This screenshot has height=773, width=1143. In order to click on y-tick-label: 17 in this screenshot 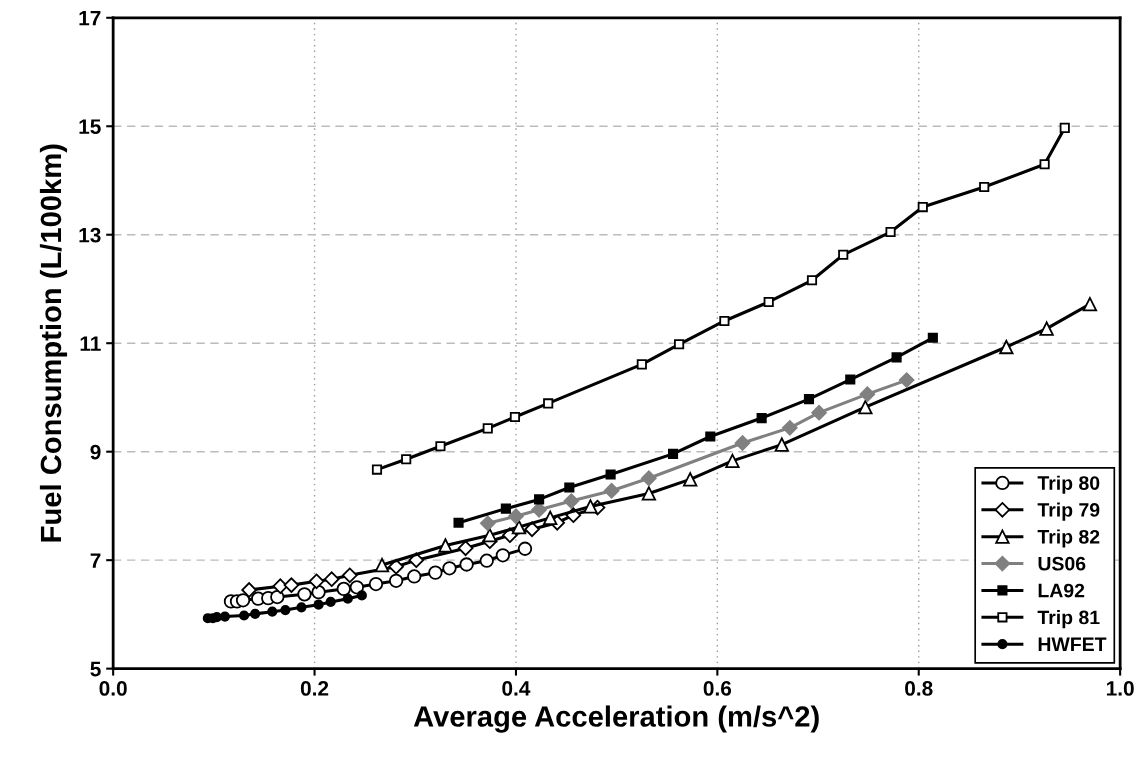, I will do `click(90, 18)`.